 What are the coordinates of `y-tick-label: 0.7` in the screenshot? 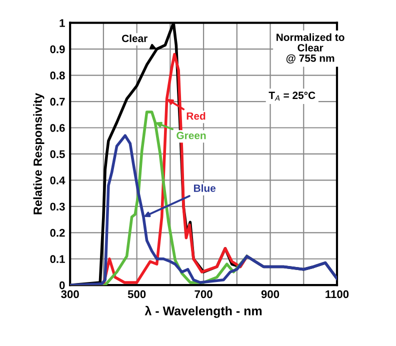 It's located at (57, 102).